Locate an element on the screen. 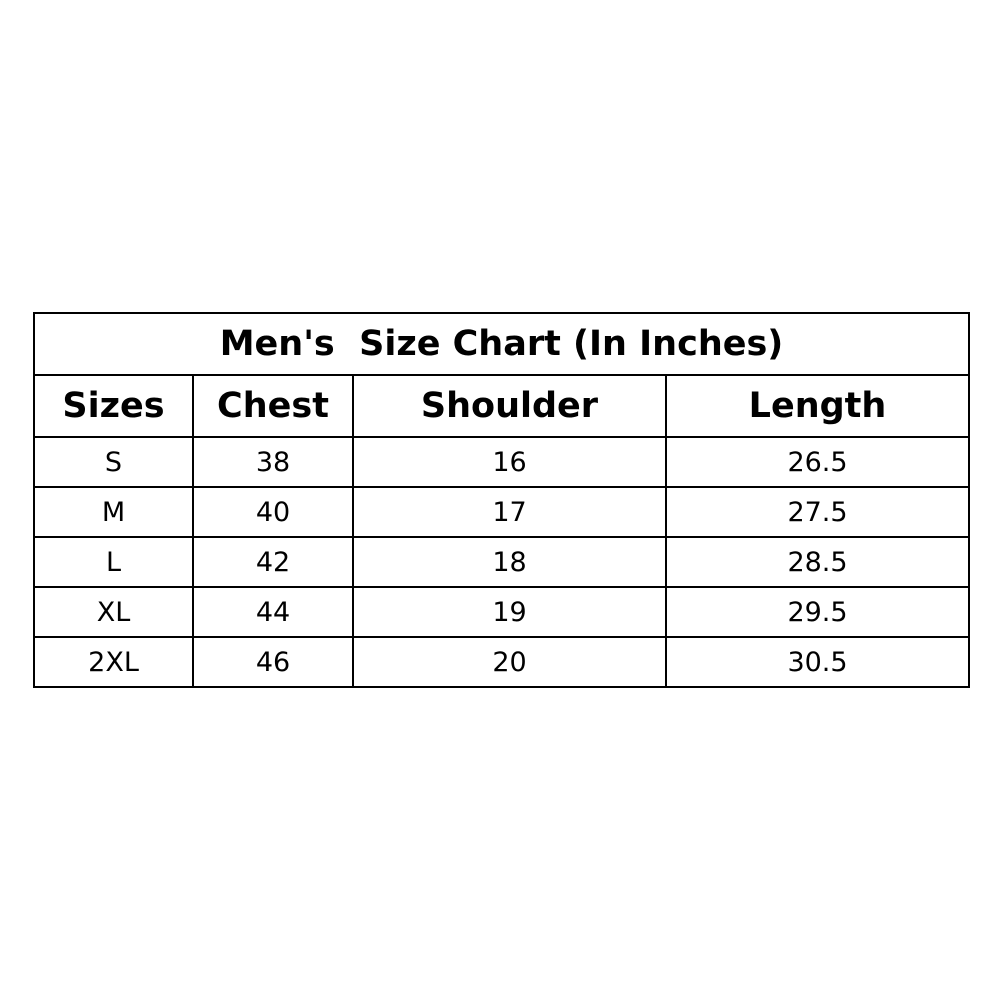 This screenshot has width=1000, height=1000. cell-chest: 40 is located at coordinates (273, 512).